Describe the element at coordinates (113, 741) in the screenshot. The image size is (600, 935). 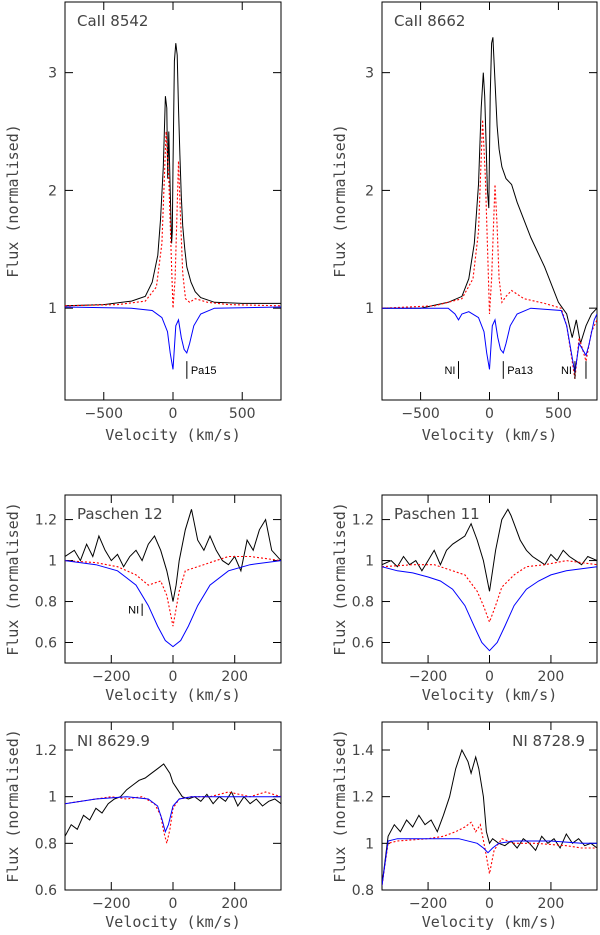
I see `panel-title: NI 8629.9` at that location.